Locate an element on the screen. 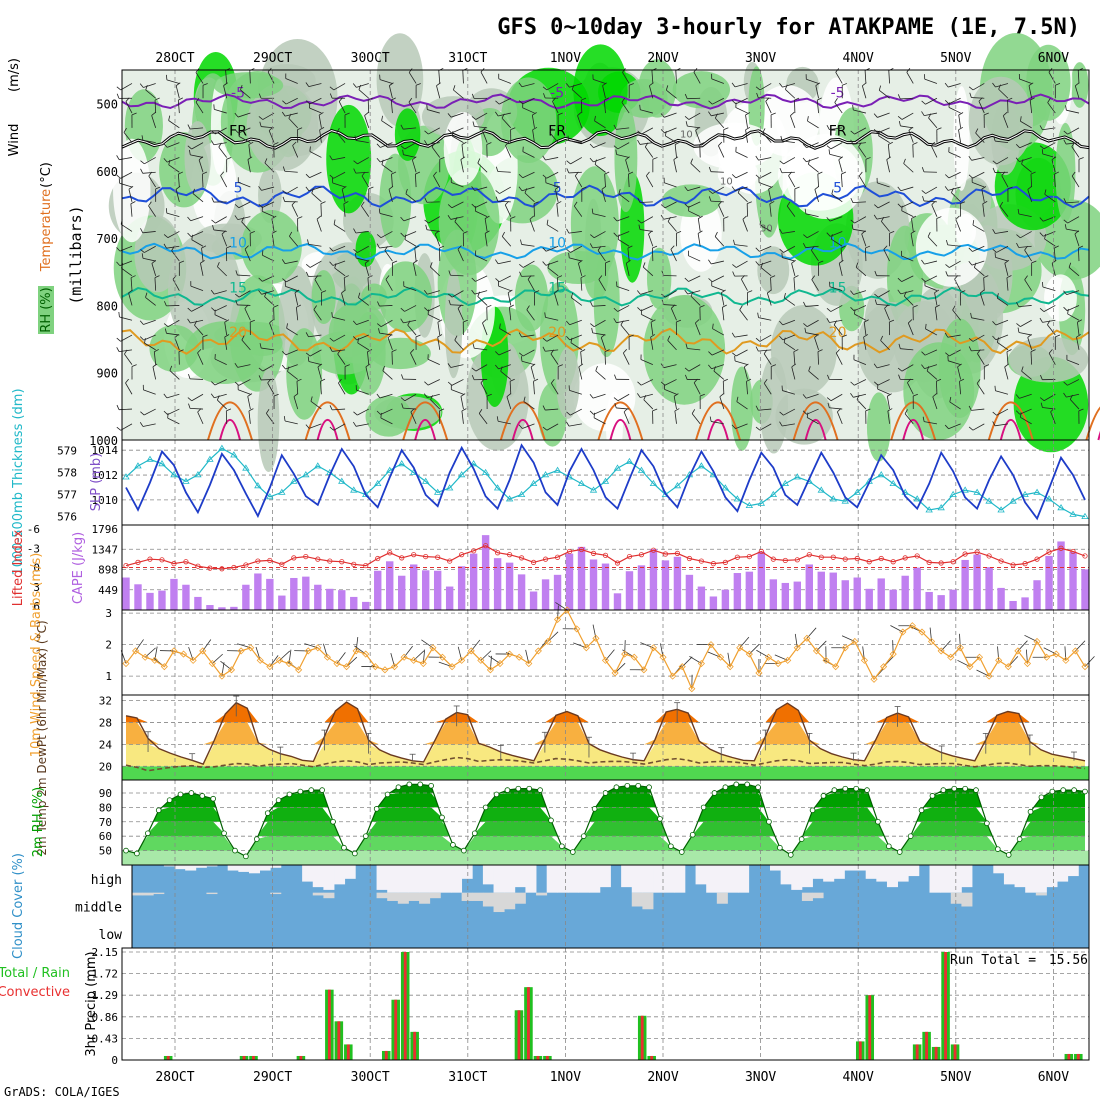 The width and height of the screenshot is (1100, 1100). rh-shade-region is located at coordinates (951, 247).